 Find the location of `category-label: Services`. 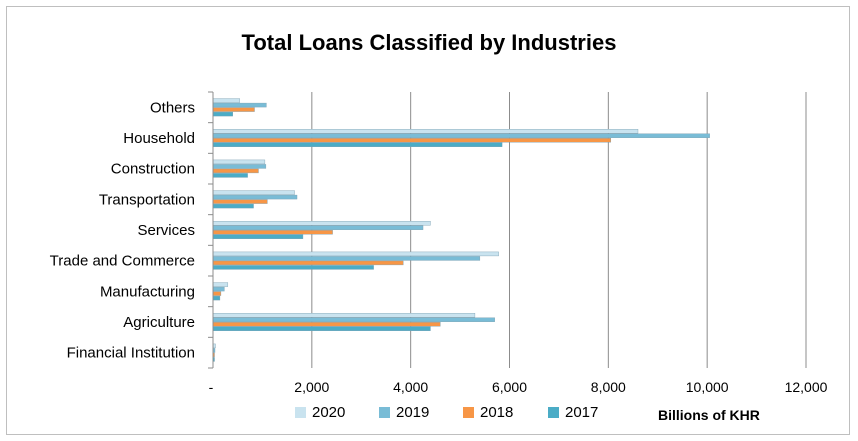

category-label: Services is located at coordinates (166, 230).